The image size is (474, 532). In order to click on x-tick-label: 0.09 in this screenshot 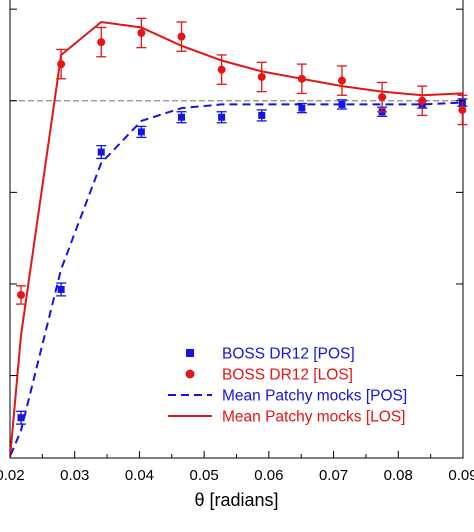, I will do `click(461, 475)`.